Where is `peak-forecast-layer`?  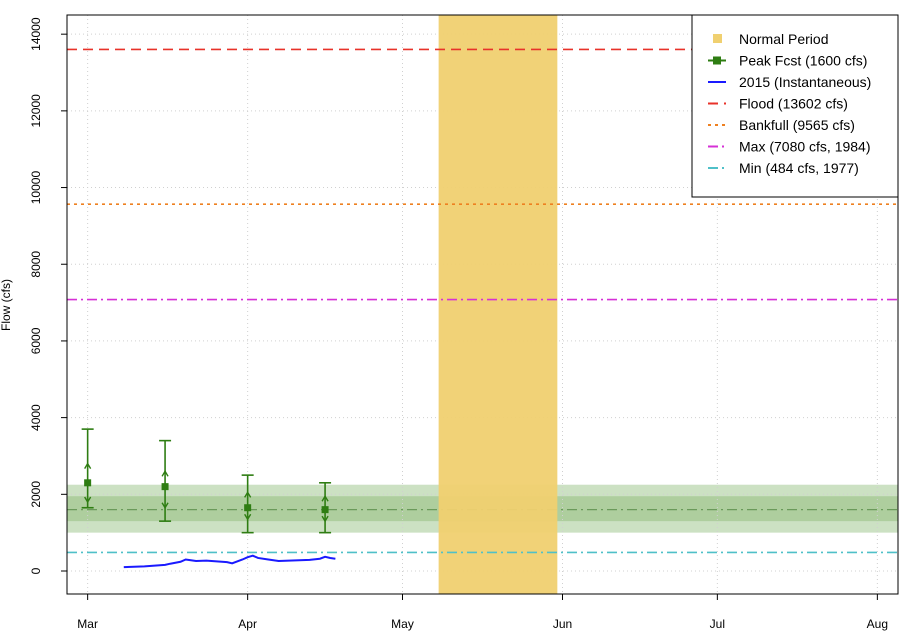 peak-forecast-layer is located at coordinates (206, 481).